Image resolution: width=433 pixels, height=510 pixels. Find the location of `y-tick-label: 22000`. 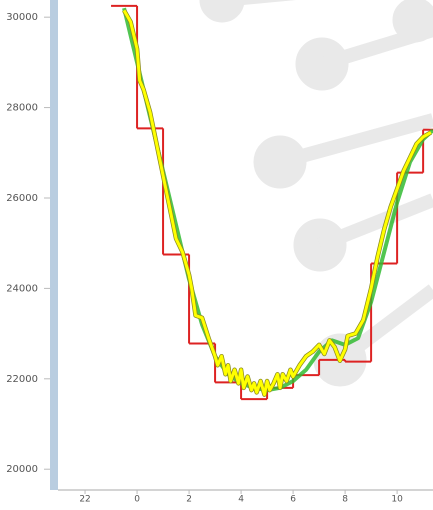

y-tick-label: 22000 is located at coordinates (22, 379).